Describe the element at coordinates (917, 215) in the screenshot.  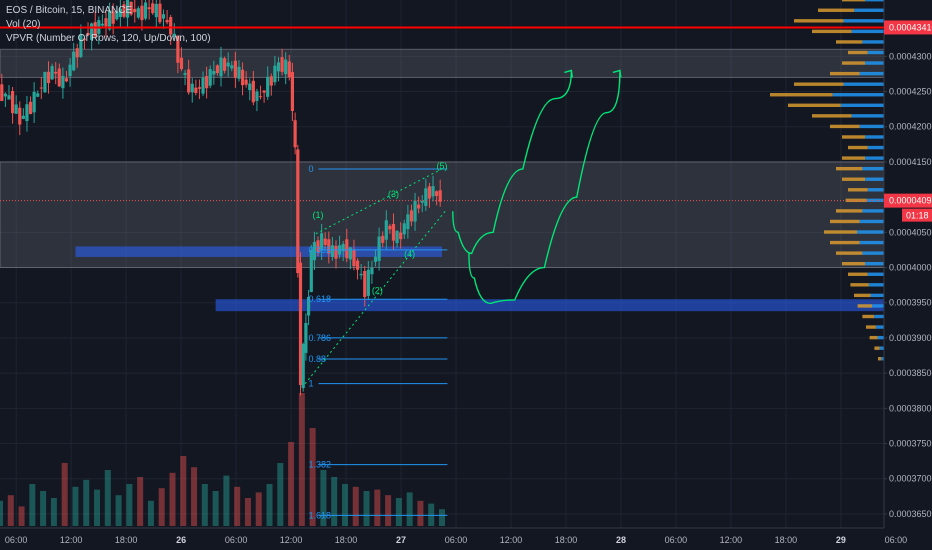
I see `countdown-label-bg` at that location.